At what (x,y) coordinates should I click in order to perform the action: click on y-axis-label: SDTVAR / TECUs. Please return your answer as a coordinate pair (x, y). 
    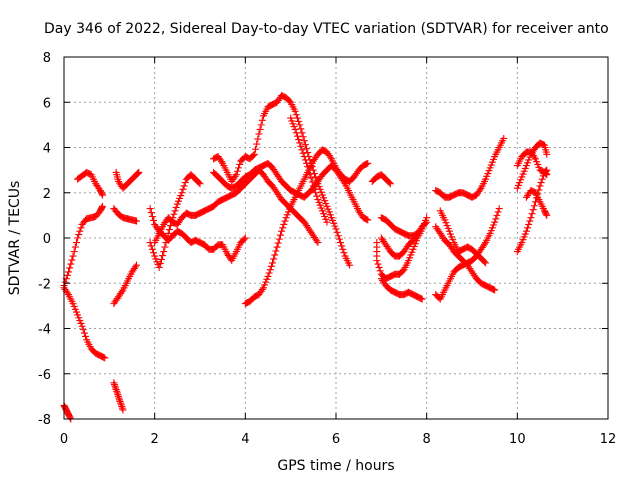
    Looking at the image, I should click on (15, 238).